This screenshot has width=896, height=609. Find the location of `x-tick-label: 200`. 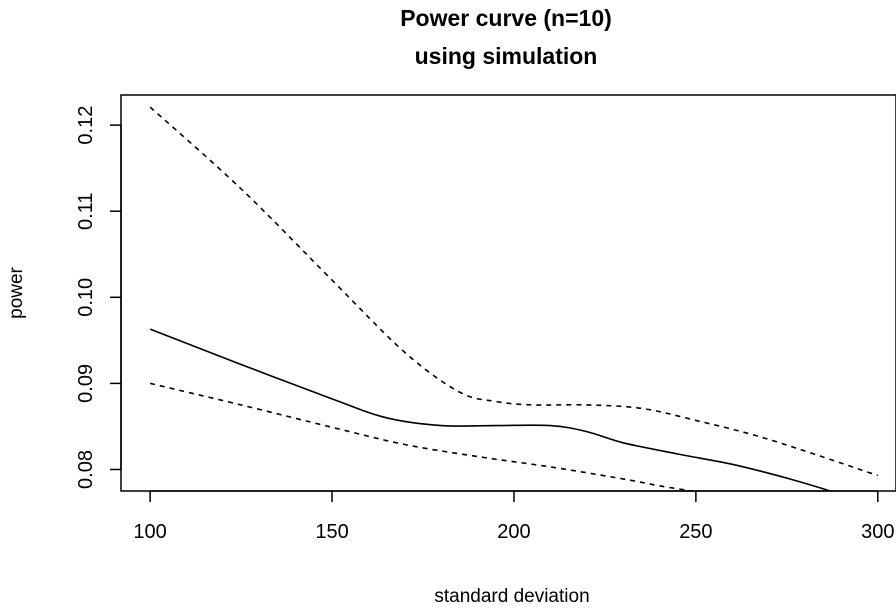

x-tick-label: 200 is located at coordinates (513, 532).